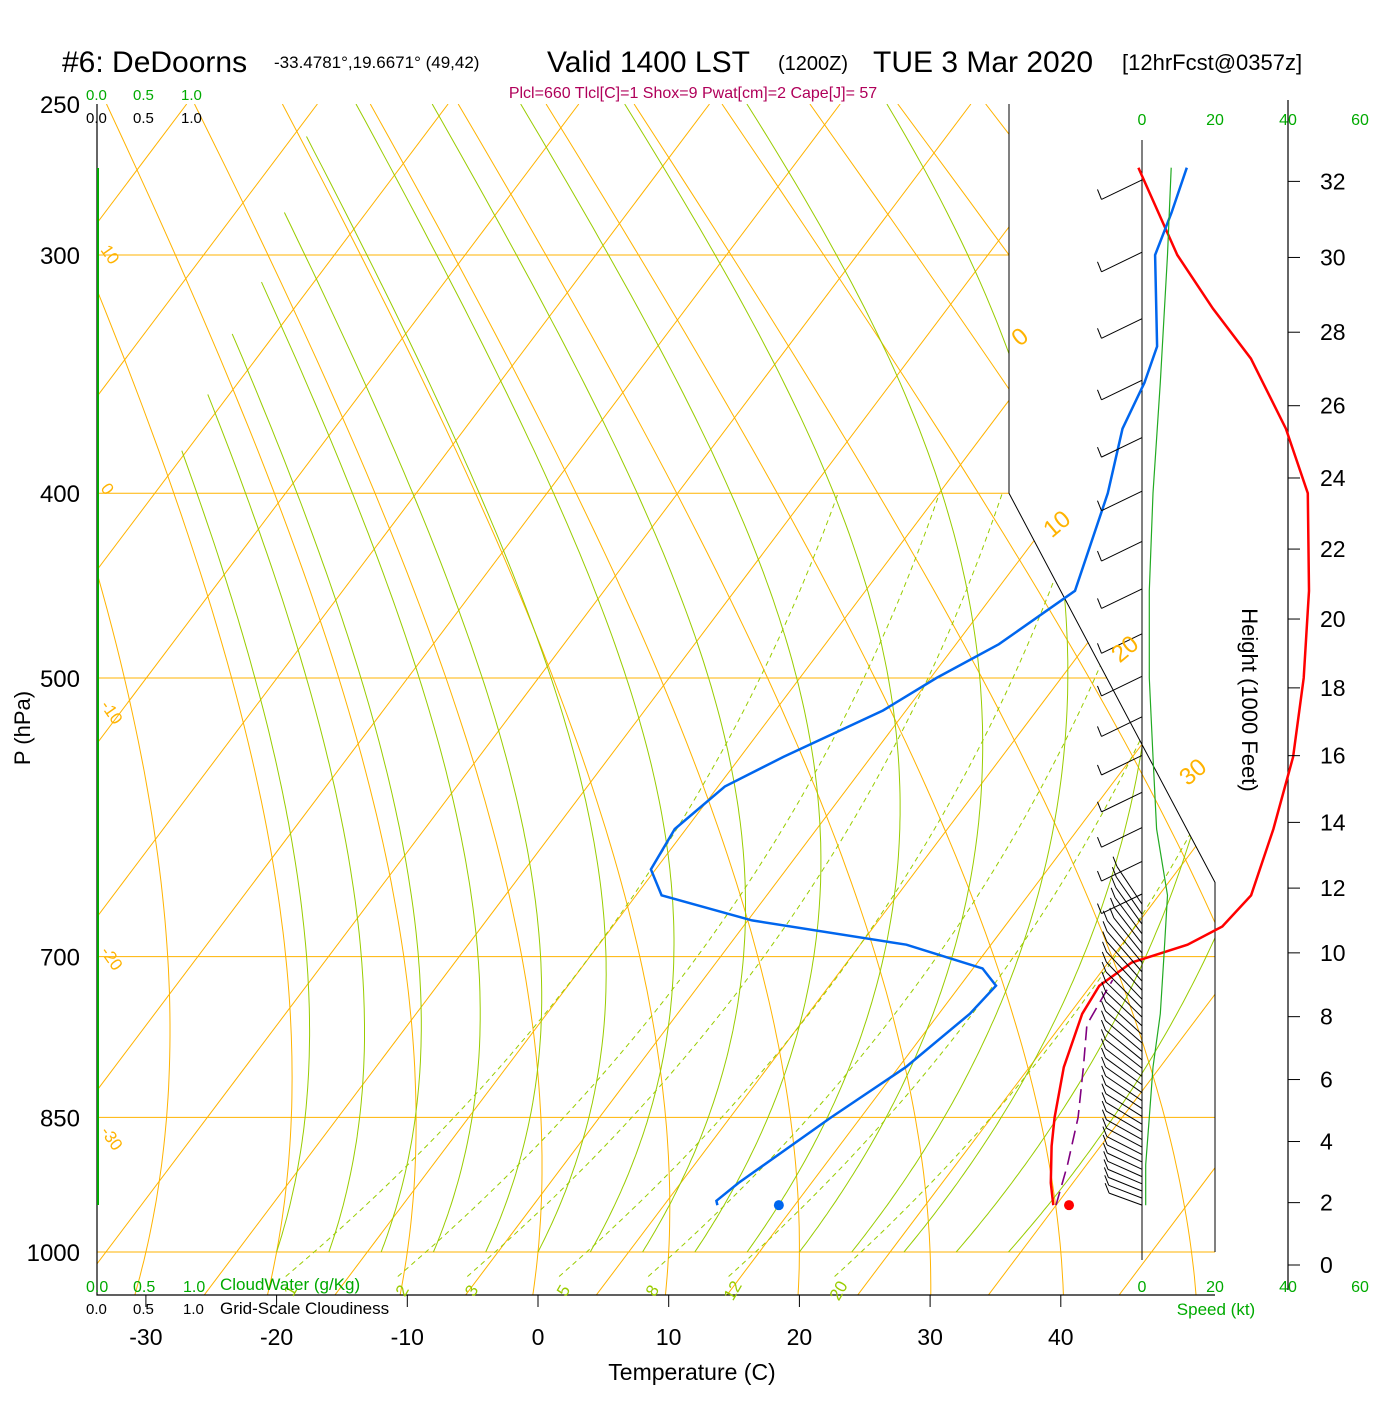 The width and height of the screenshot is (1400, 1405). Describe the element at coordinates (1326, 1142) in the screenshot. I see `height-tick-label: 4` at that location.